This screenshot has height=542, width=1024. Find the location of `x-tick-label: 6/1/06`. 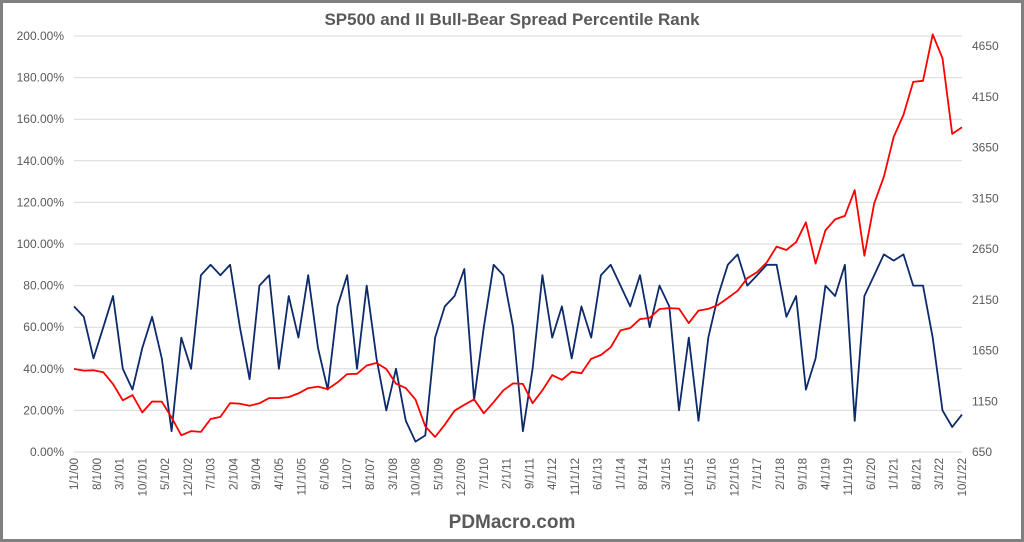

x-tick-label: 6/1/06 is located at coordinates (325, 474).